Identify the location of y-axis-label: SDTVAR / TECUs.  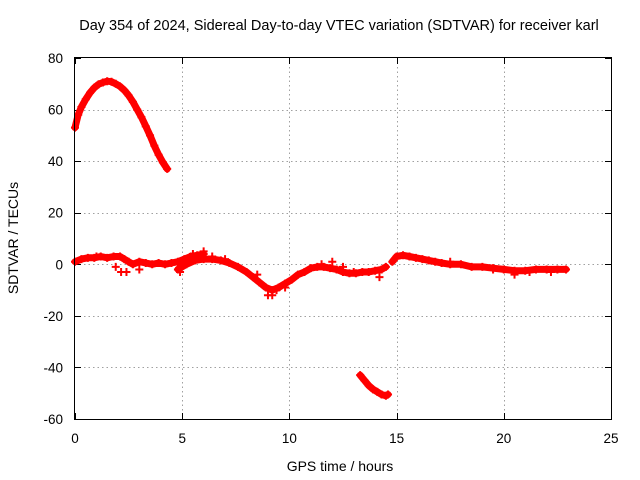
(13, 238).